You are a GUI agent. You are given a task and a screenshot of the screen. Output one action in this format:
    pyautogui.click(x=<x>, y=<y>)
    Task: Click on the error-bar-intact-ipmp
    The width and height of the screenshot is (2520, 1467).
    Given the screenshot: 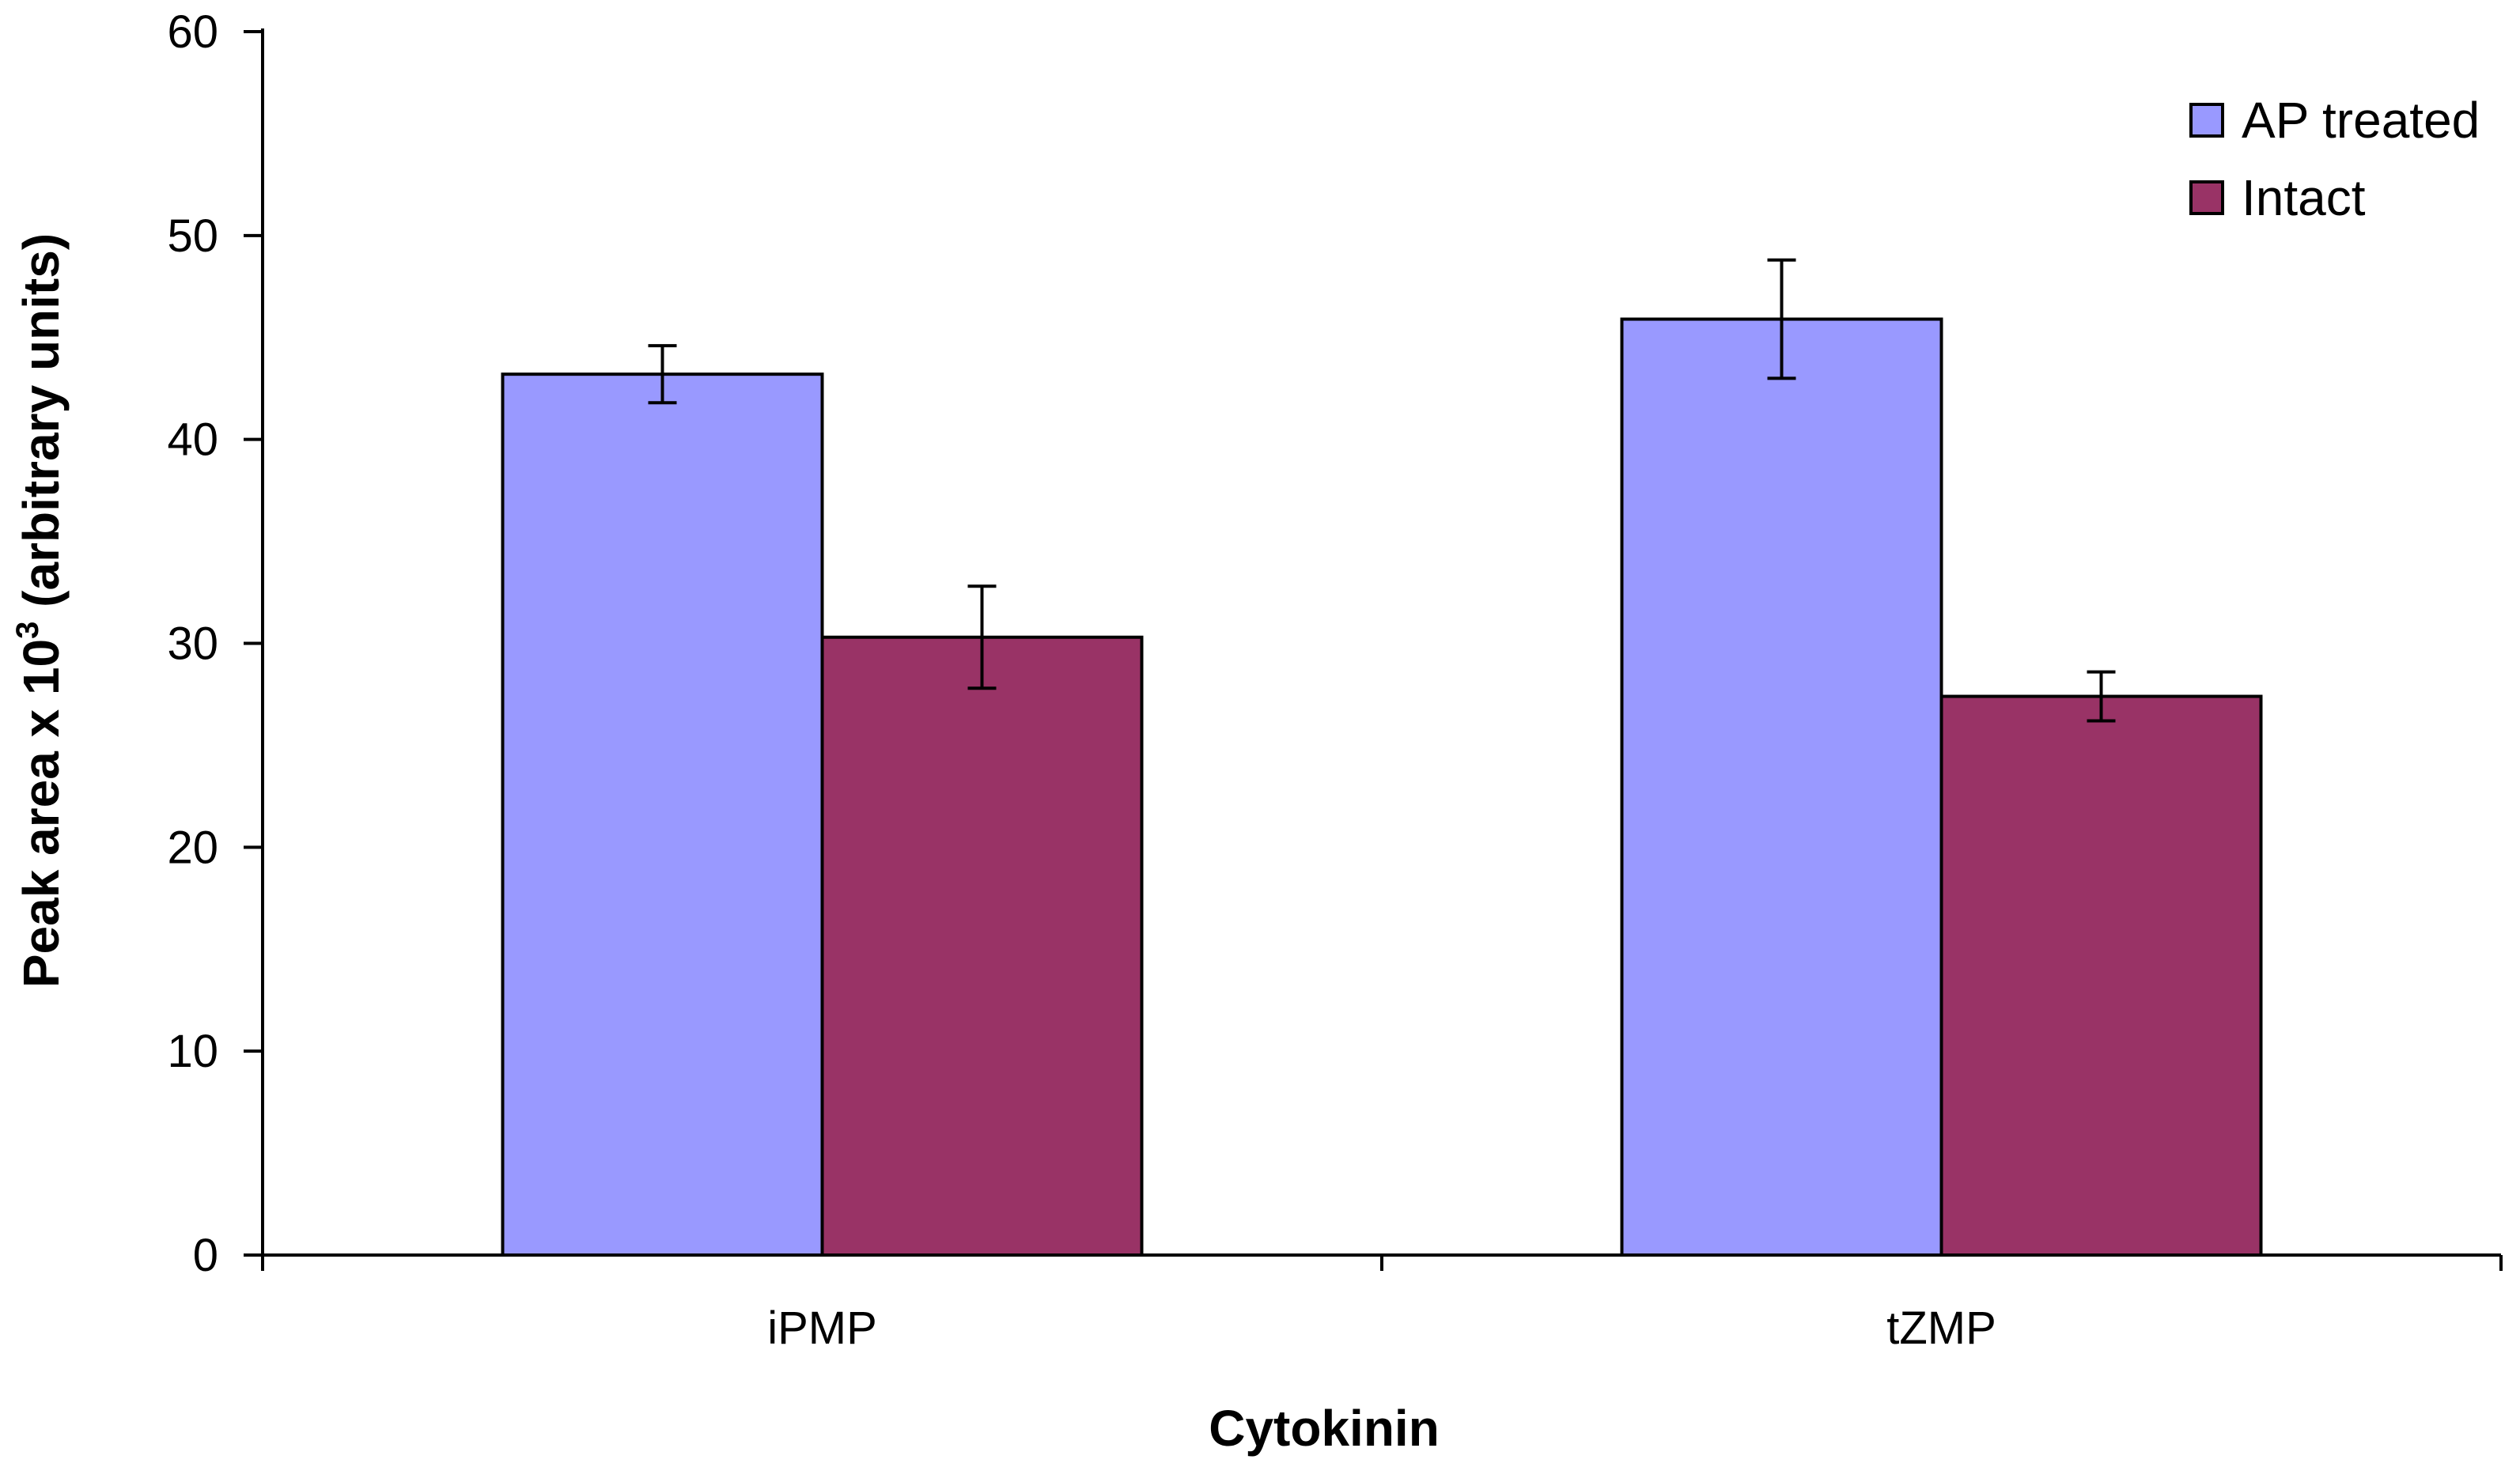 What is the action you would take?
    pyautogui.click(x=982, y=637)
    